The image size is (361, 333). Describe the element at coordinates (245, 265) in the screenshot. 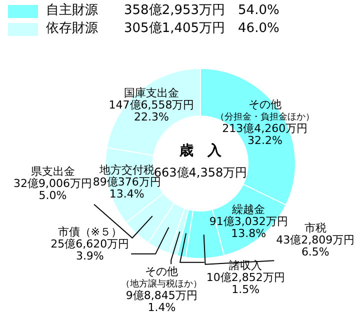

I see `slice-label: 諸収入` at that location.